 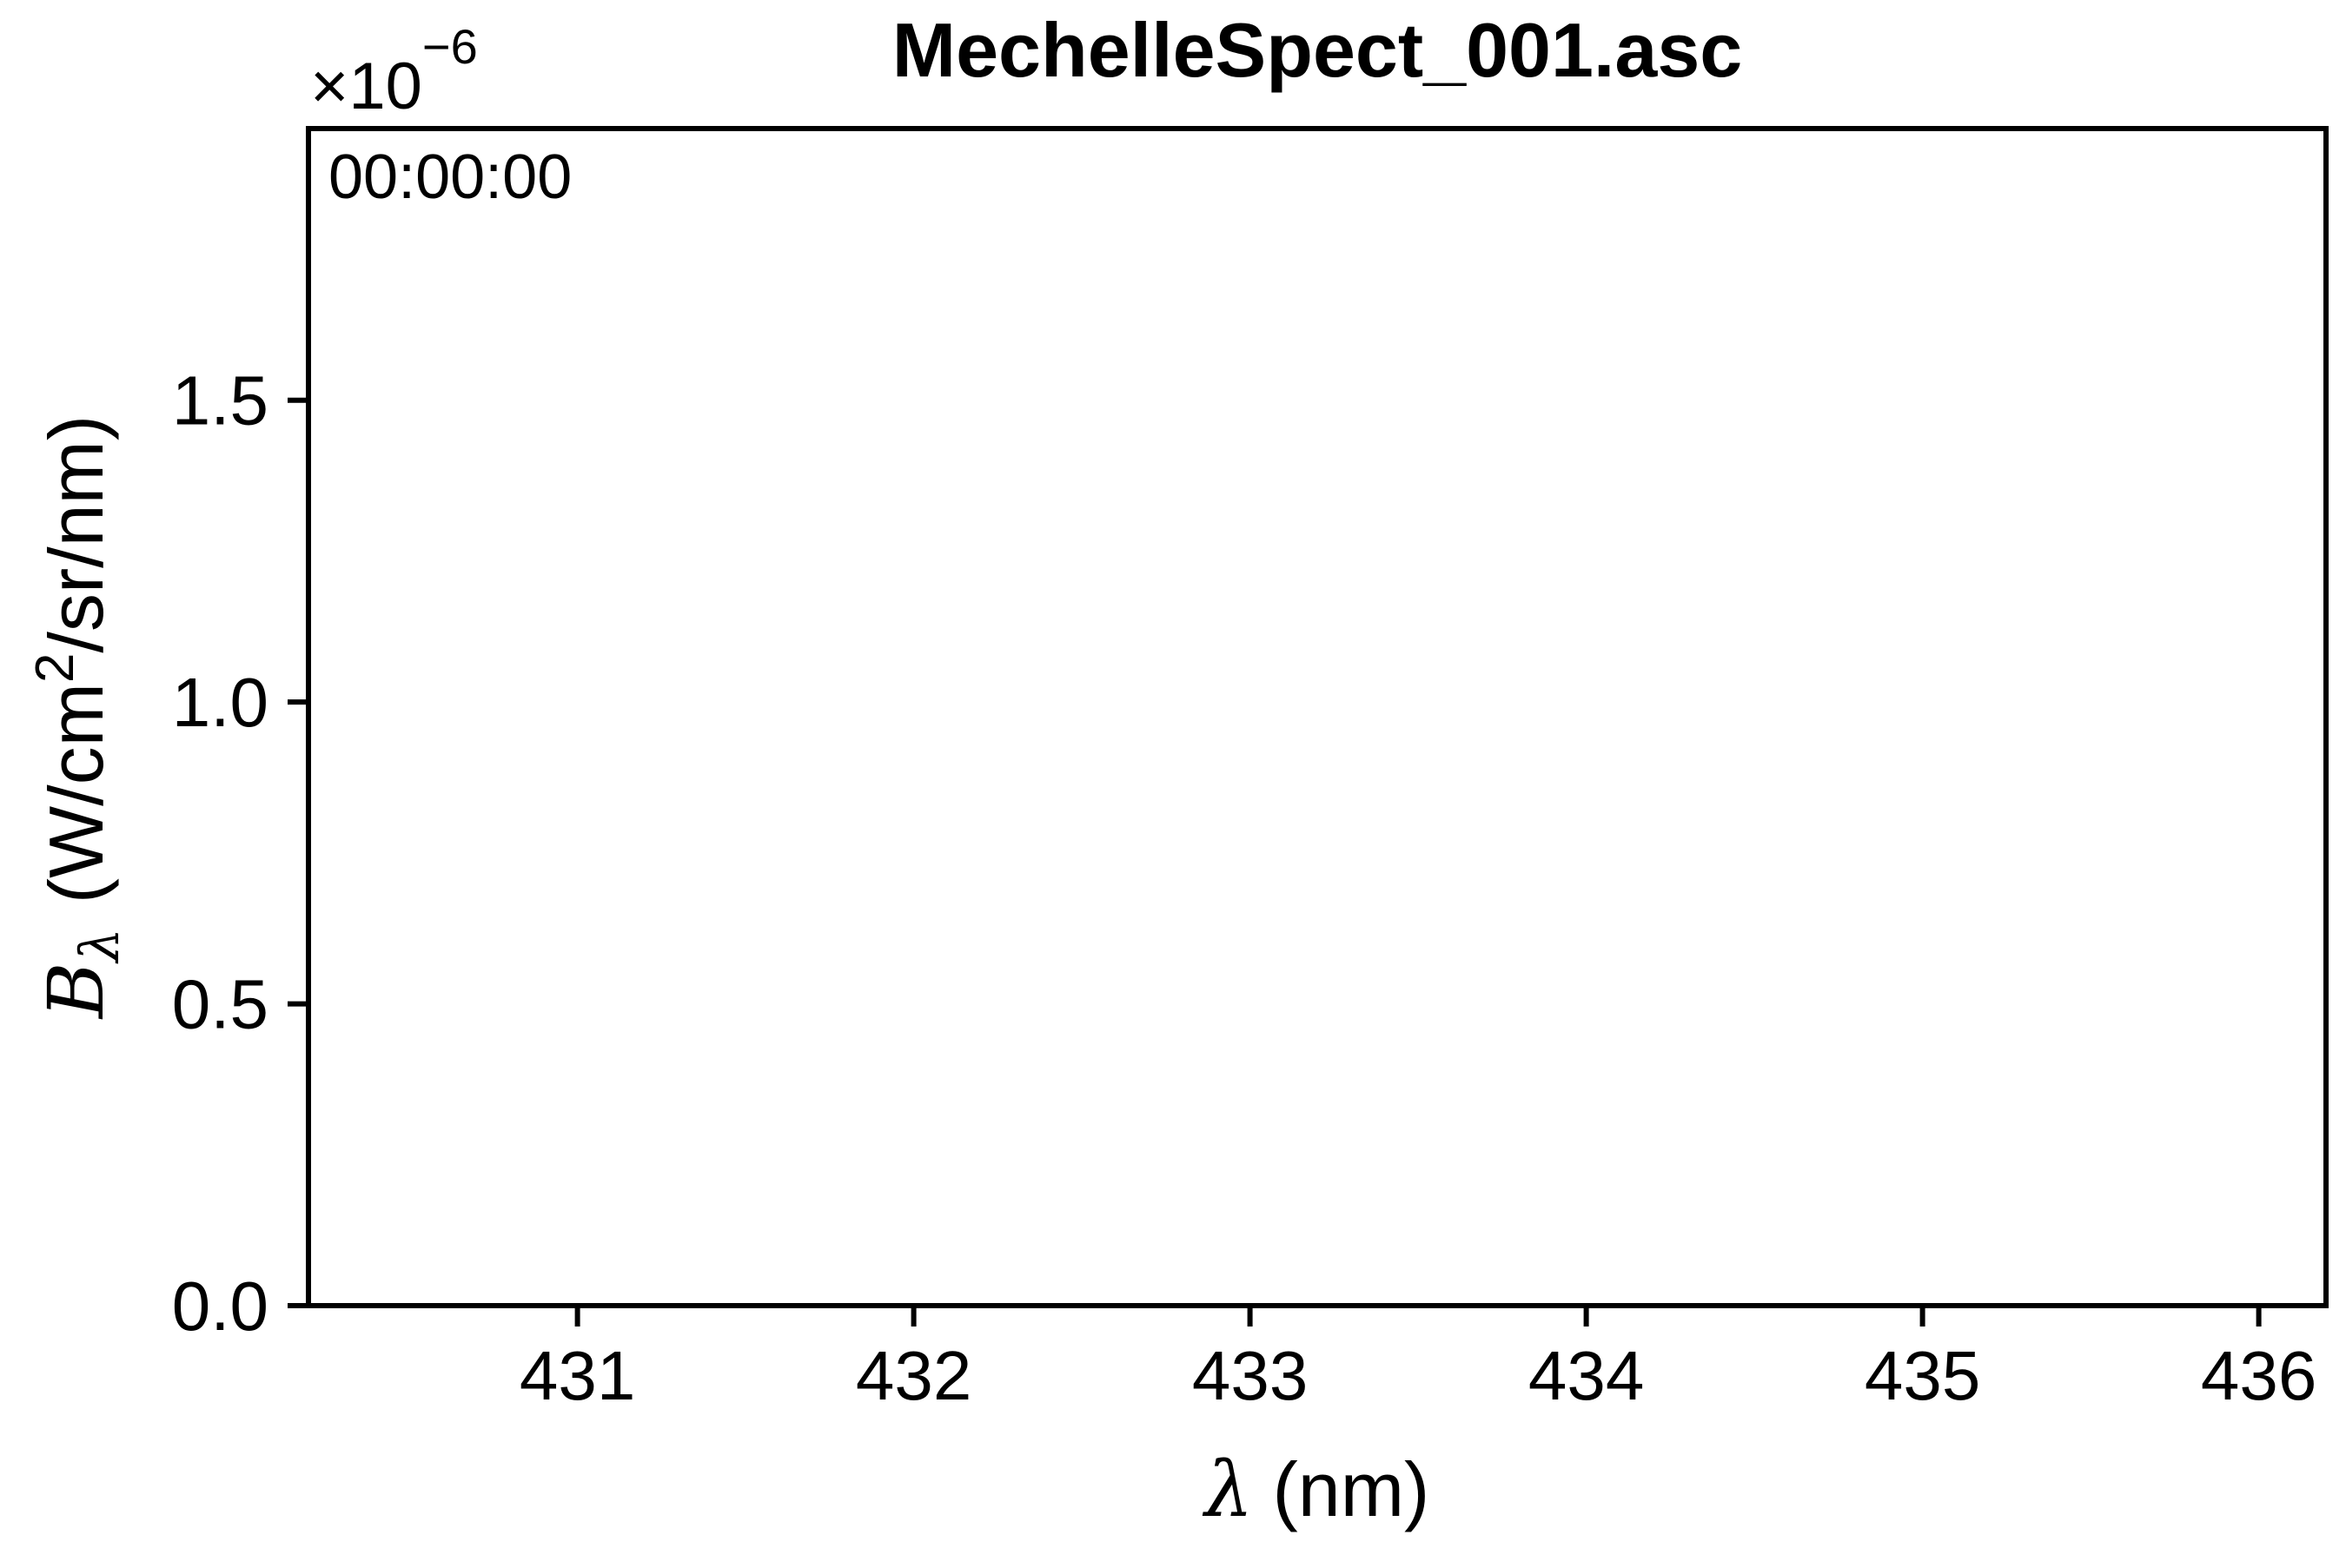 What do you see at coordinates (76, 793) in the screenshot?
I see `y-axis-label-unit-before: (W/cm` at bounding box center [76, 793].